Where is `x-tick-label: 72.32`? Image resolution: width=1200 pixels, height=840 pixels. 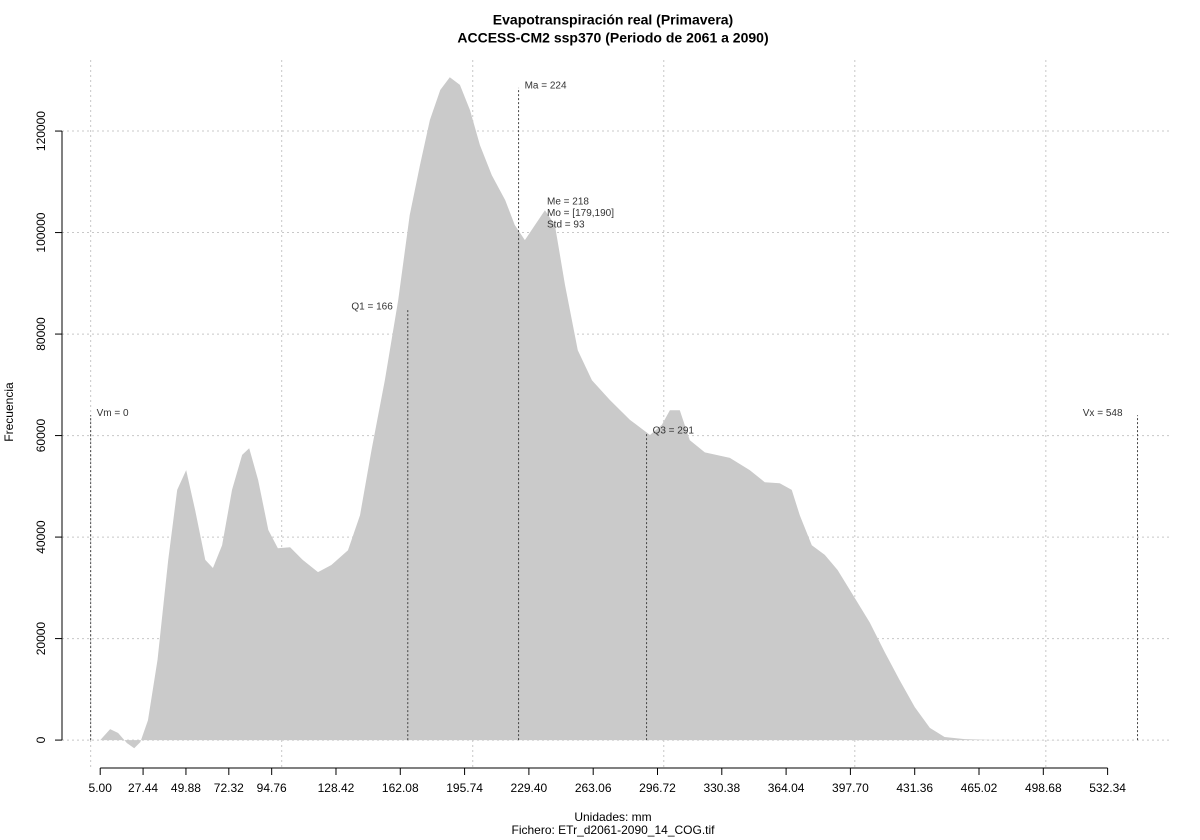
x-tick-label: 72.32 is located at coordinates (229, 788).